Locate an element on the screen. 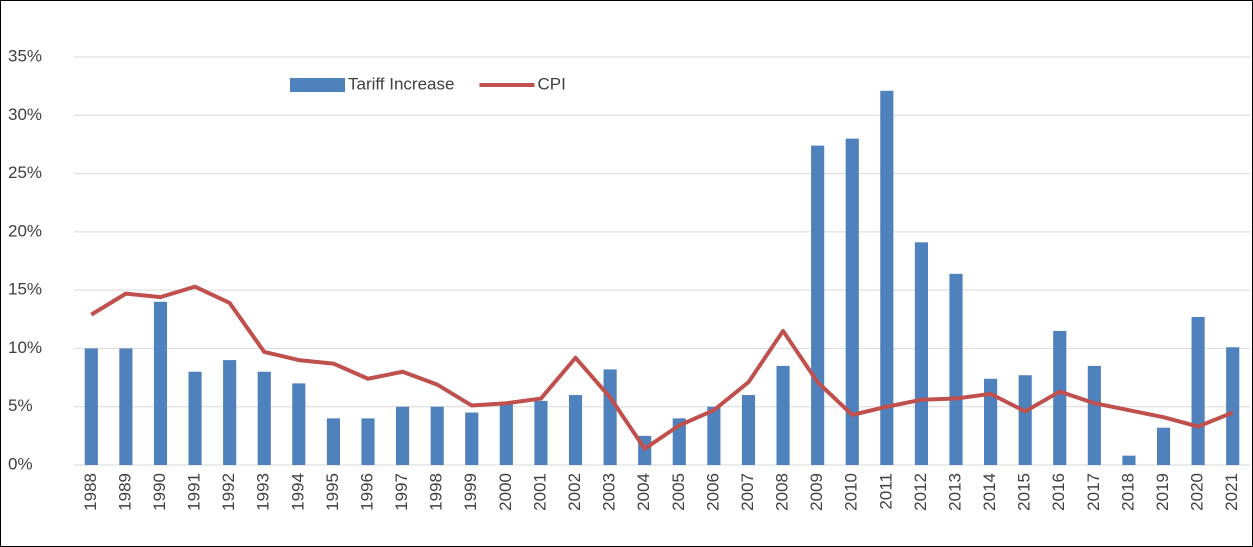 The height and width of the screenshot is (547, 1253). x-tick-label: 2002 is located at coordinates (574, 492).